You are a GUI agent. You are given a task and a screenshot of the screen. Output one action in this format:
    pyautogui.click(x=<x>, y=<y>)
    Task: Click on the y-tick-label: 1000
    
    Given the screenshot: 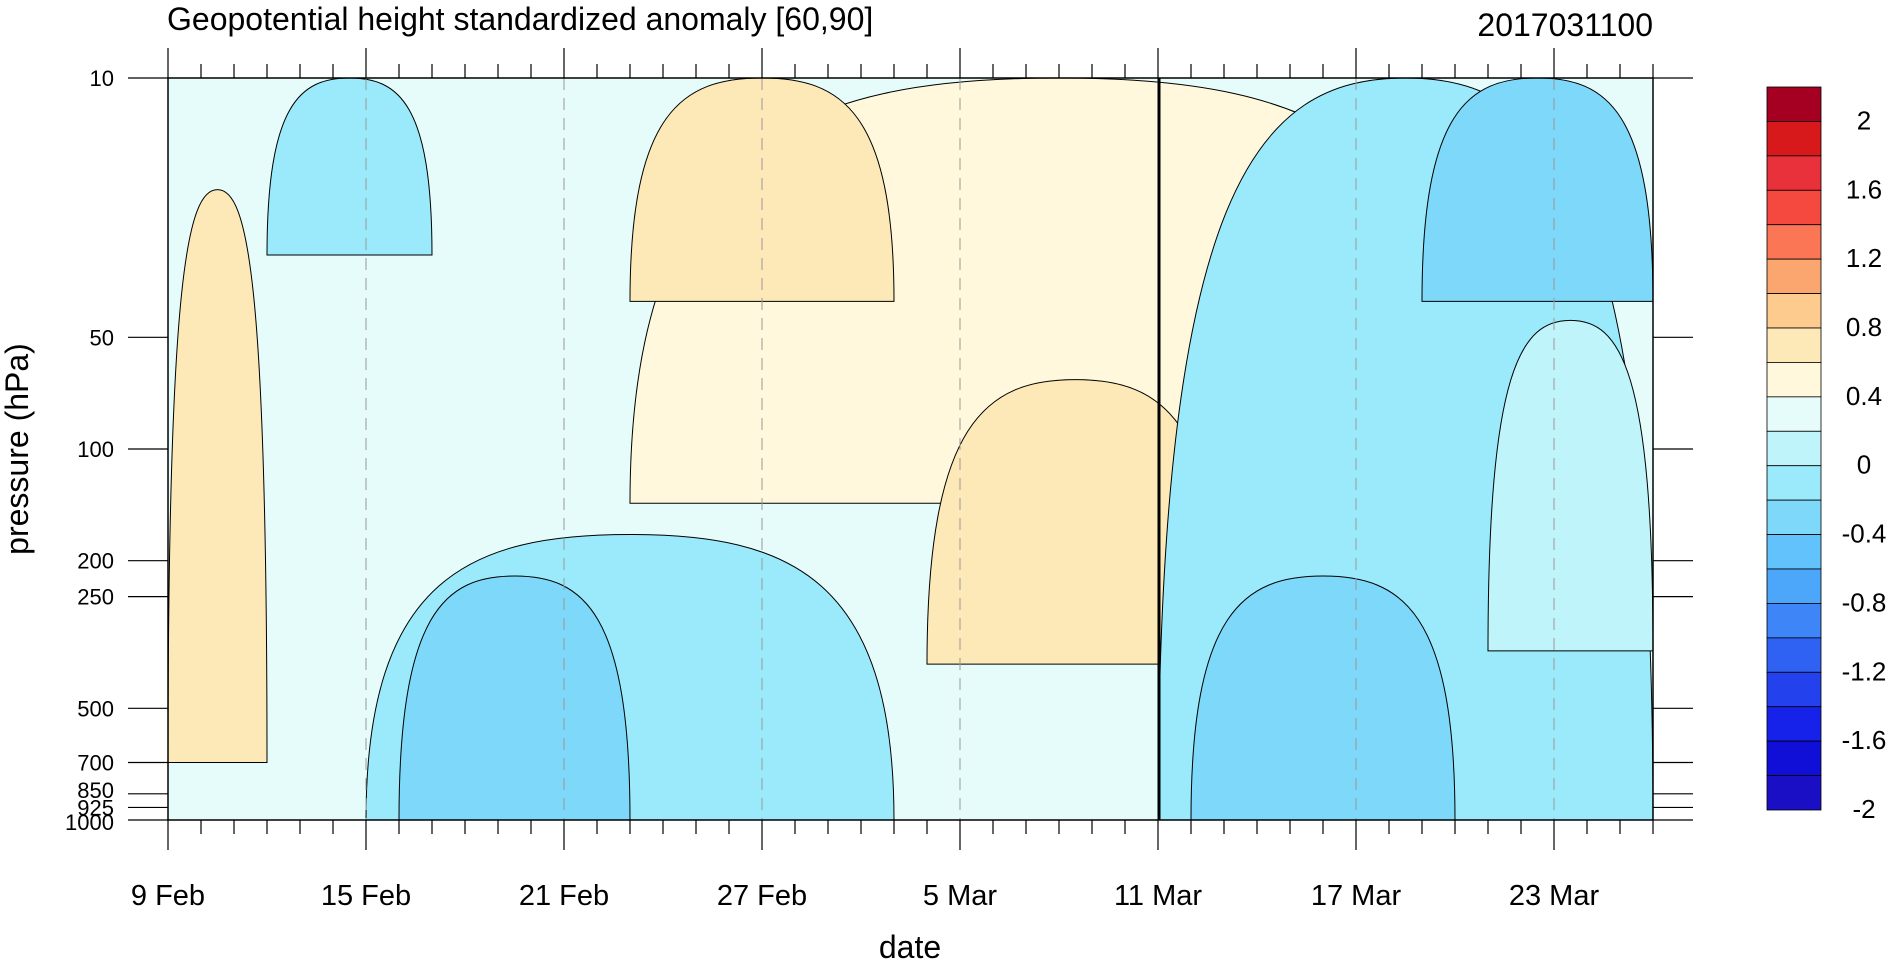 What is the action you would take?
    pyautogui.click(x=89, y=822)
    